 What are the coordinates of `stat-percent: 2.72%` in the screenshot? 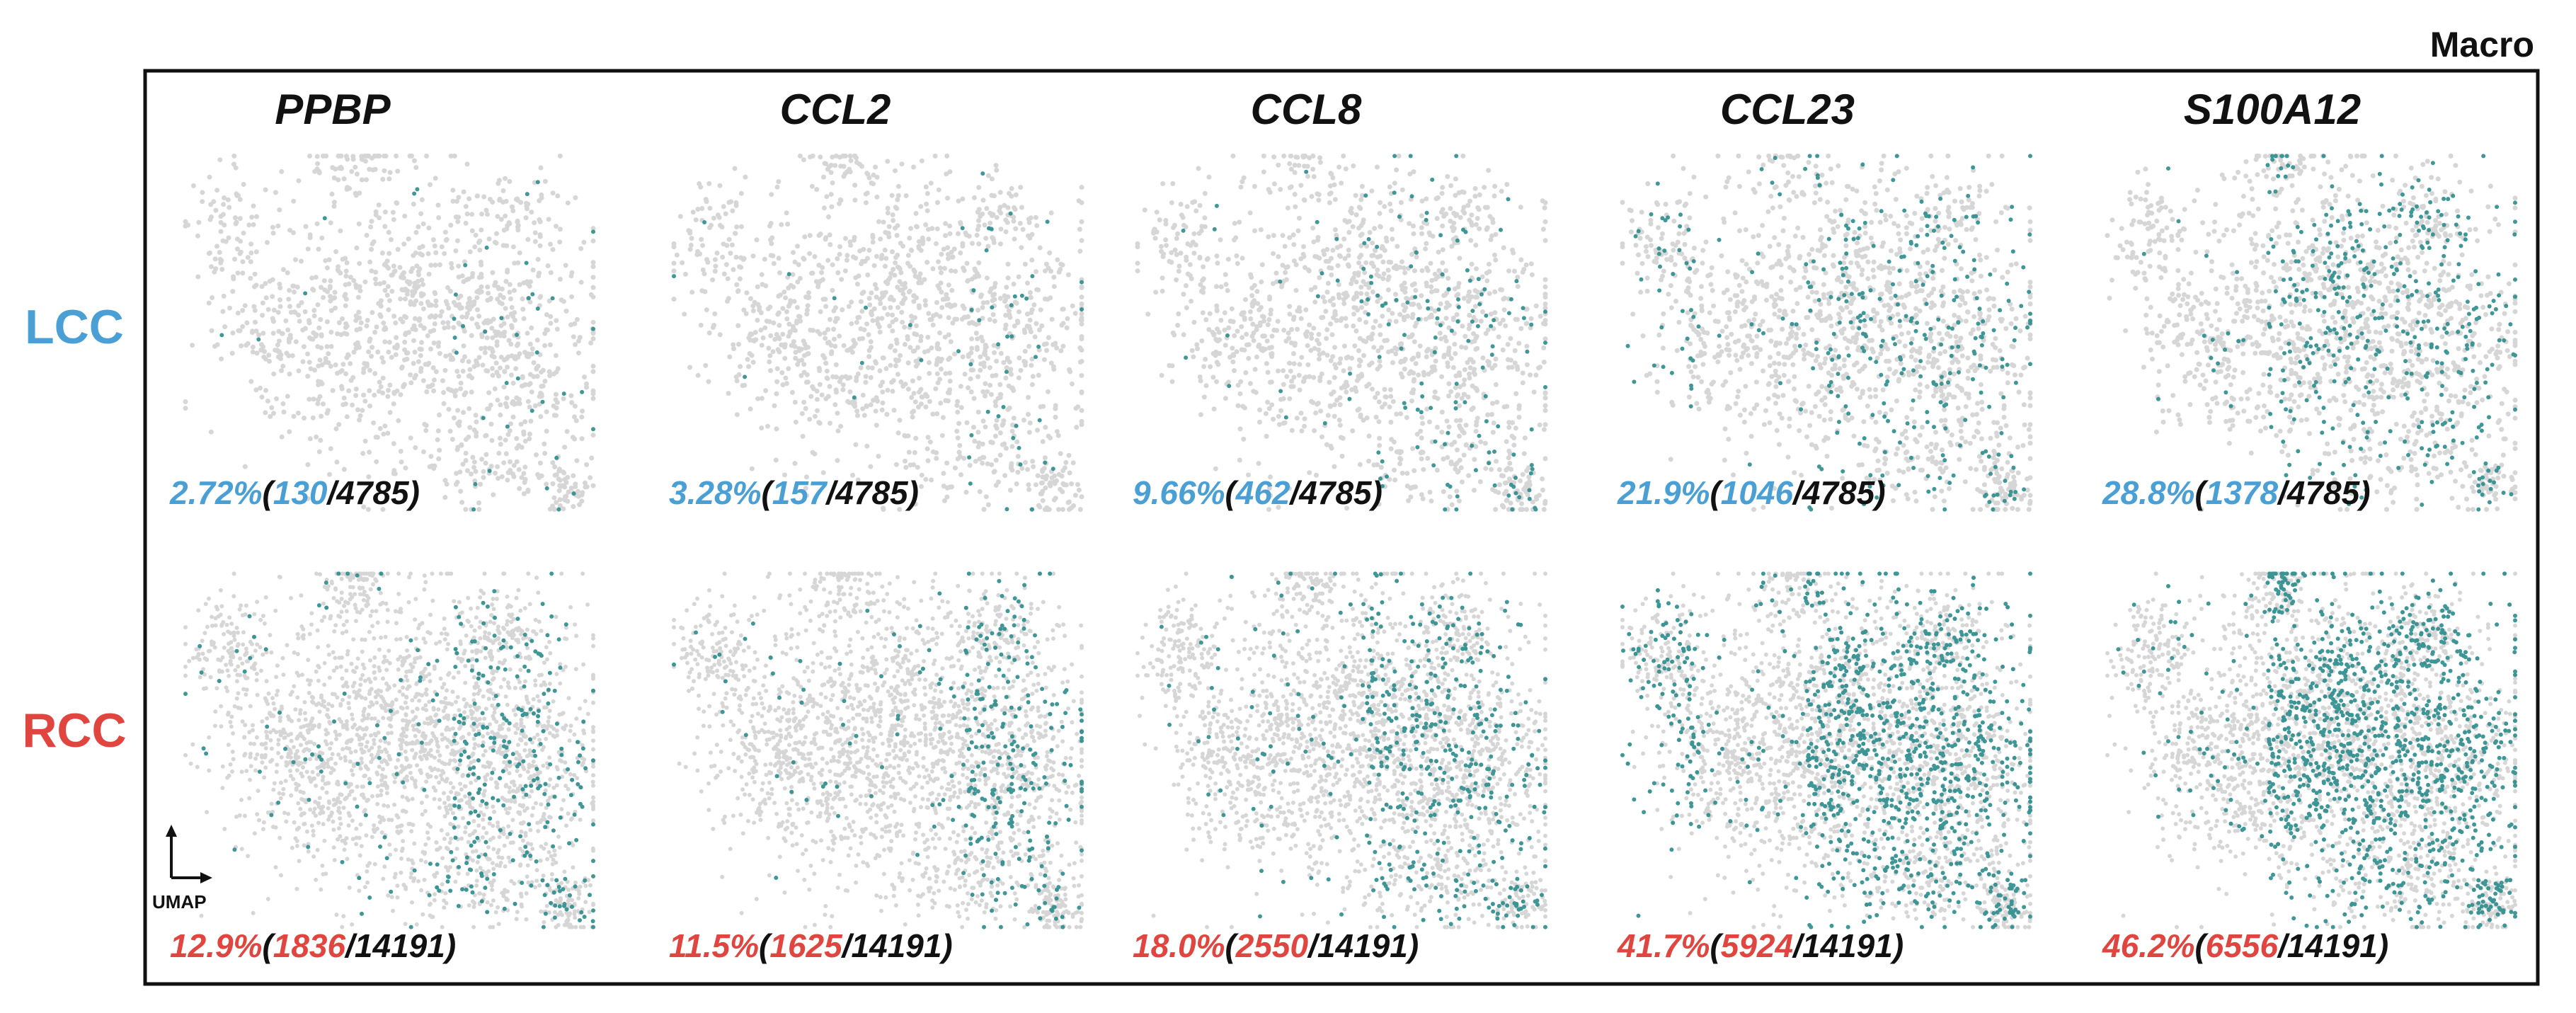 It's located at (215, 493).